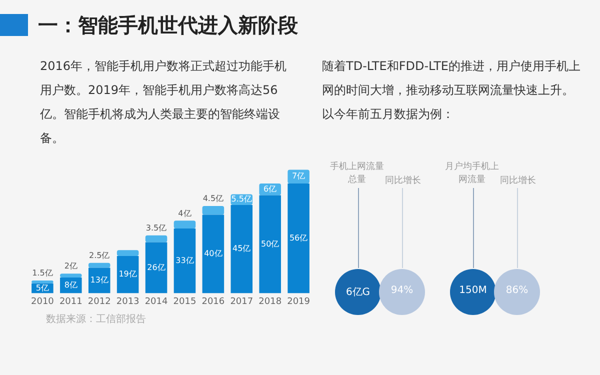  Describe the element at coordinates (71, 285) in the screenshot. I see `data-label: 8亿` at that location.